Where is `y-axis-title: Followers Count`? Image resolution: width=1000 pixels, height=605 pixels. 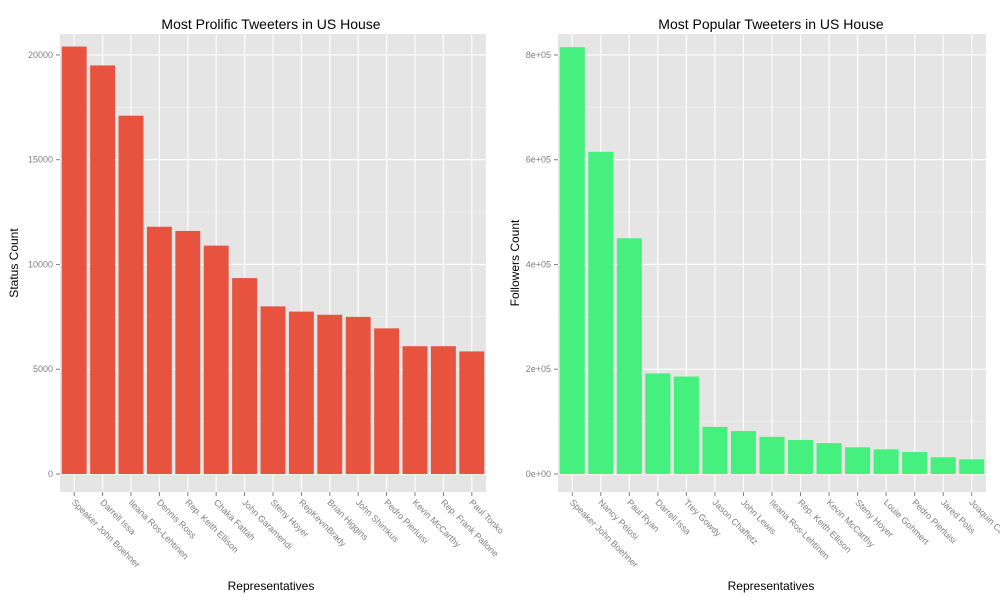
y-axis-title: Followers Count is located at coordinates (515, 262).